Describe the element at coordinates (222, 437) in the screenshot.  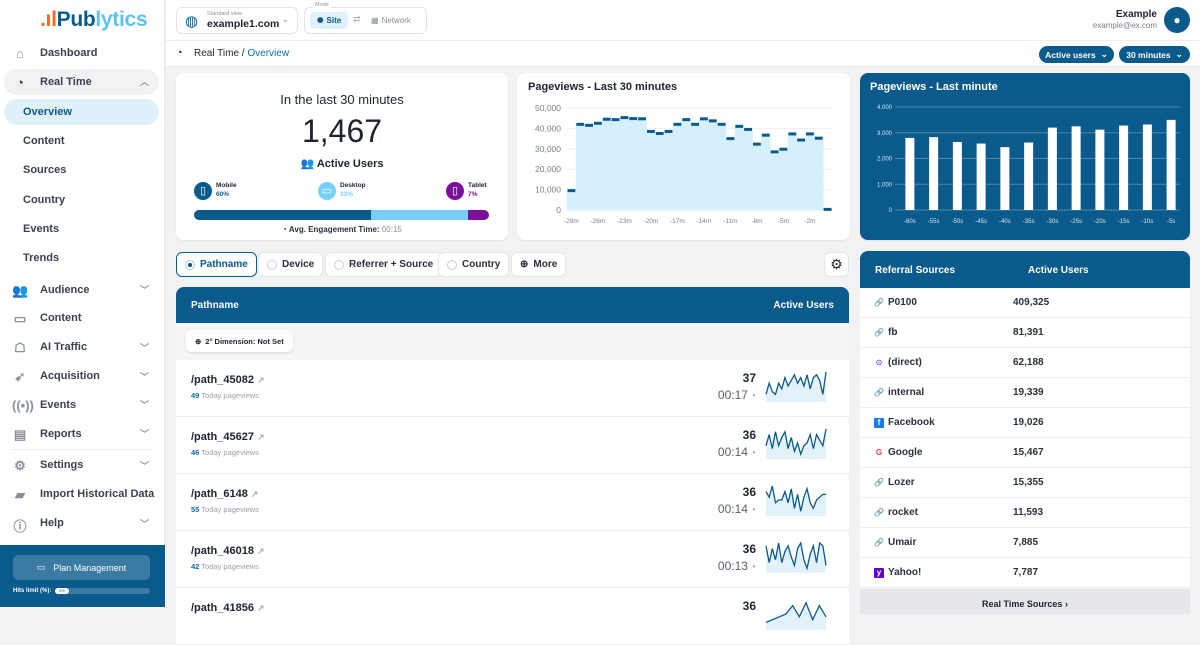
I see `pathname-link: /path_45627` at that location.